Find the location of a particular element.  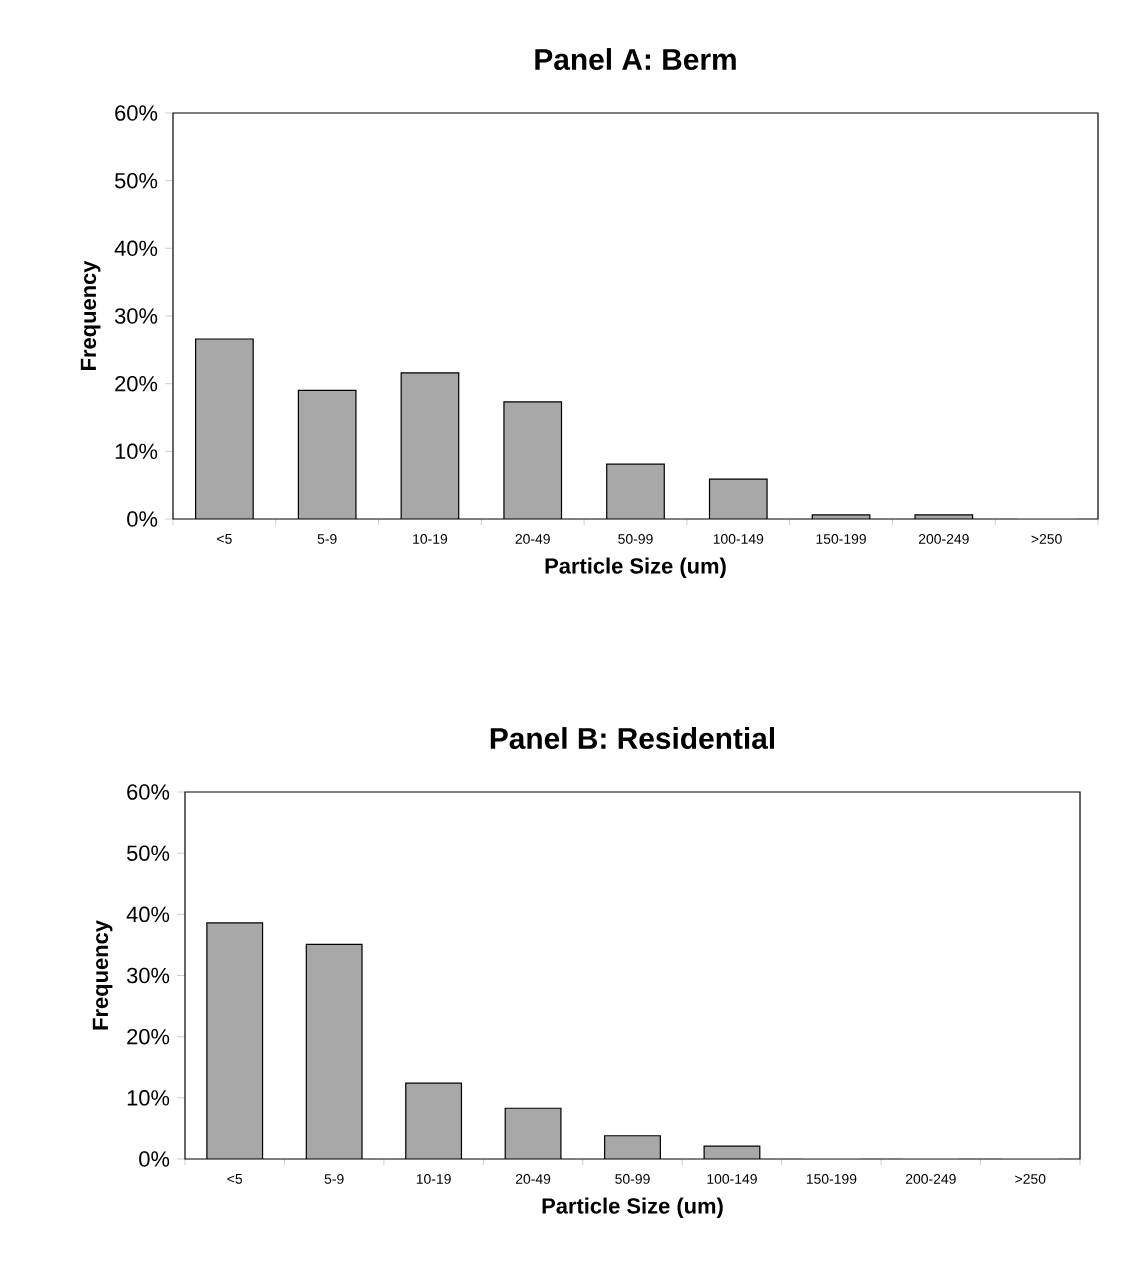

chart-title: Panel A: Berm is located at coordinates (635, 59).